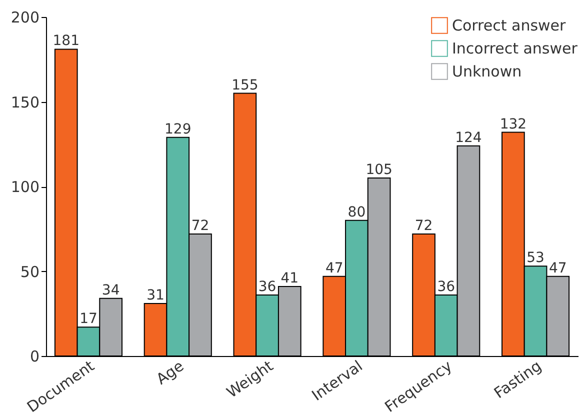 The width and height of the screenshot is (588, 420). What do you see at coordinates (487, 71) in the screenshot?
I see `legend-label: Unknown` at bounding box center [487, 71].